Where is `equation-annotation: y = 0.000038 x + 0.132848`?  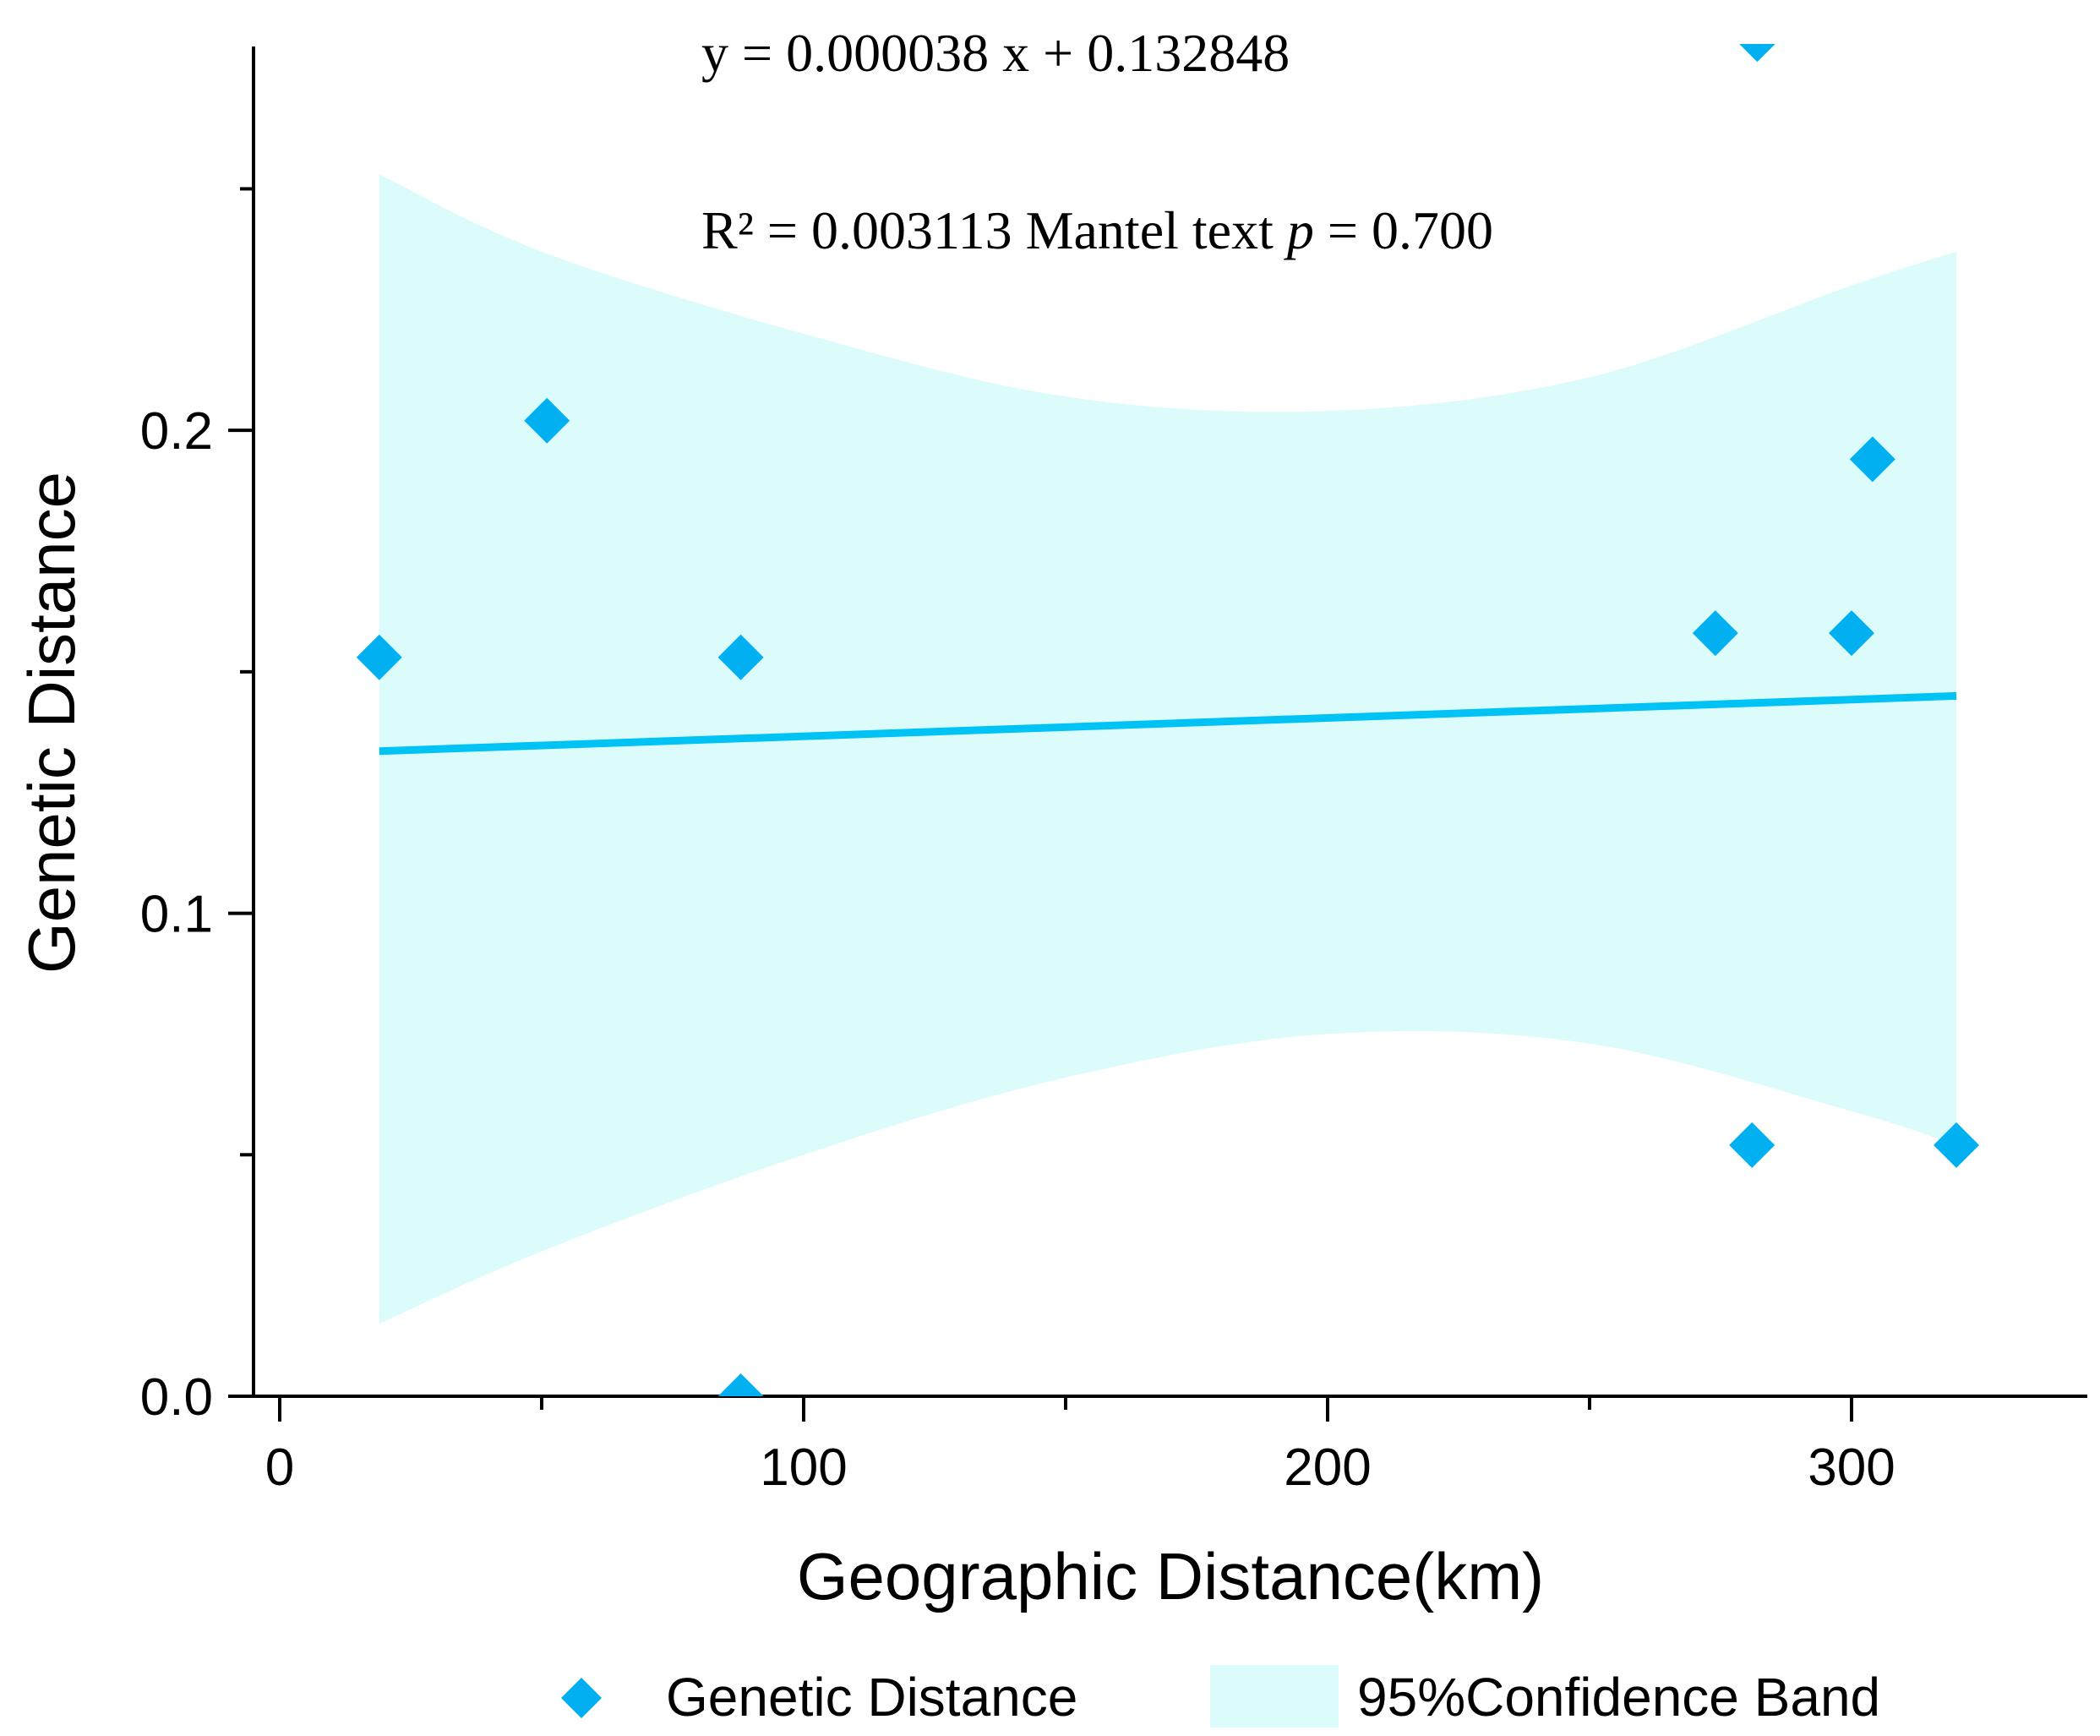 equation-annotation: y = 0.000038 x + 0.132848 is located at coordinates (996, 53).